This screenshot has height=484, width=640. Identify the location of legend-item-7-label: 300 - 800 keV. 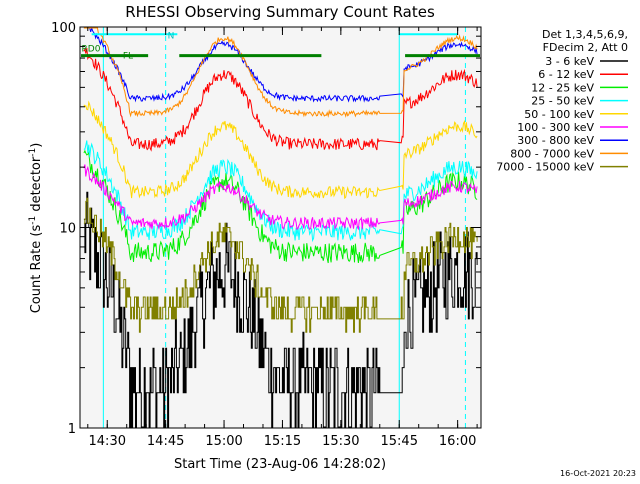
(555, 140).